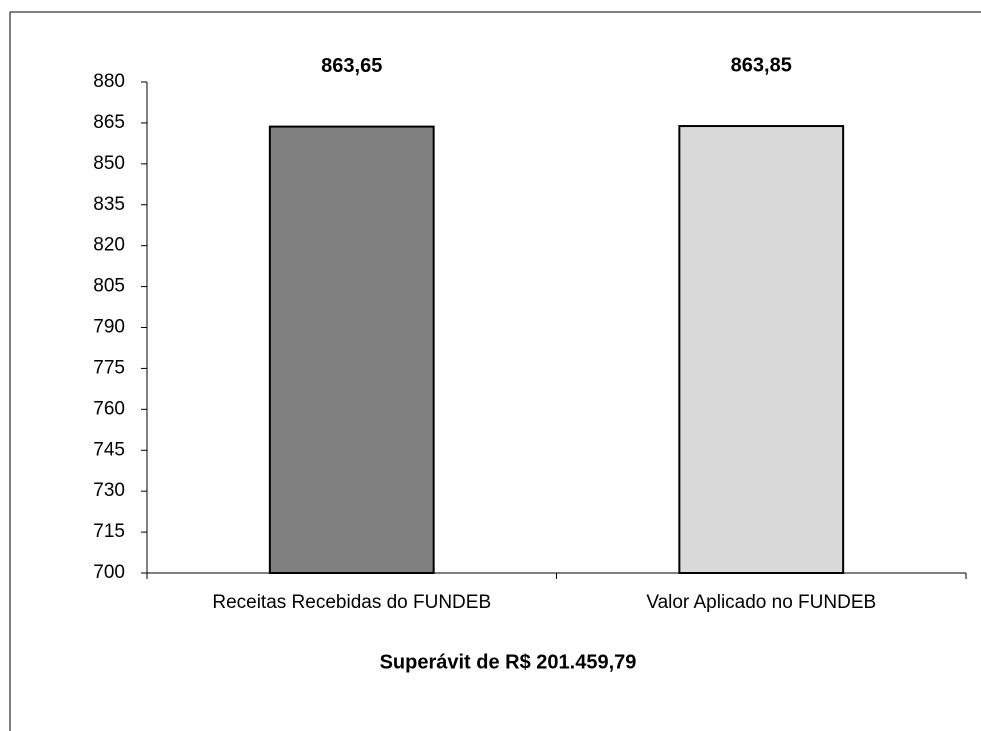 The width and height of the screenshot is (981, 731). I want to click on value-label: 863,65, so click(351, 66).